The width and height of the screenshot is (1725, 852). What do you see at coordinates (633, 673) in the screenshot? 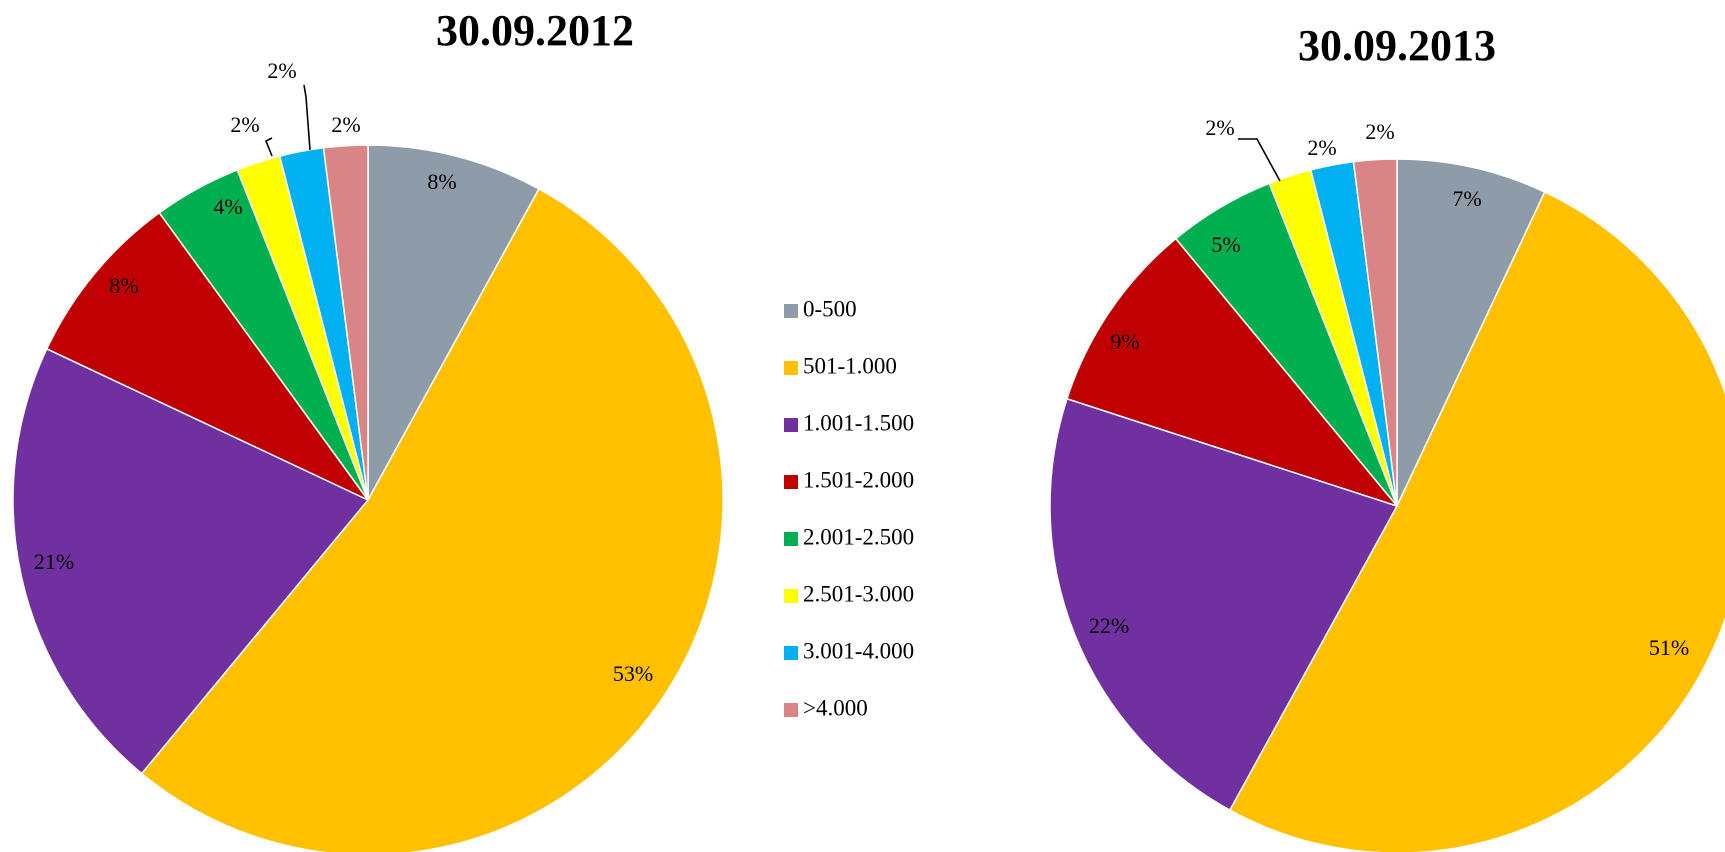
I see `data-label-2012-501-1-000: 53%` at bounding box center [633, 673].